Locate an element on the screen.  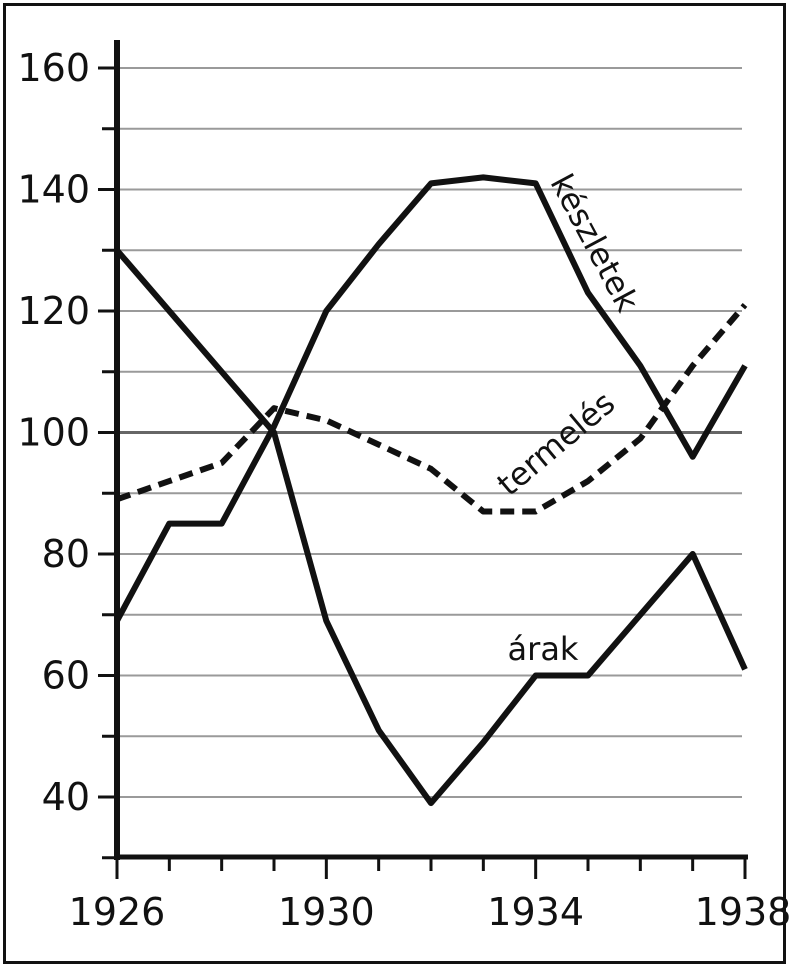
series-label: árak is located at coordinates (543, 649).